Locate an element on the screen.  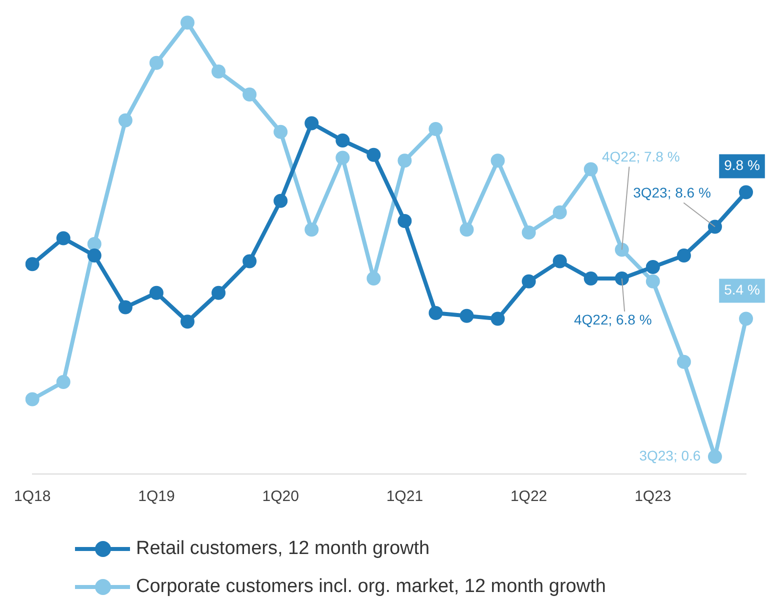
data-label: 3Q23; 0.6 is located at coordinates (670, 456).